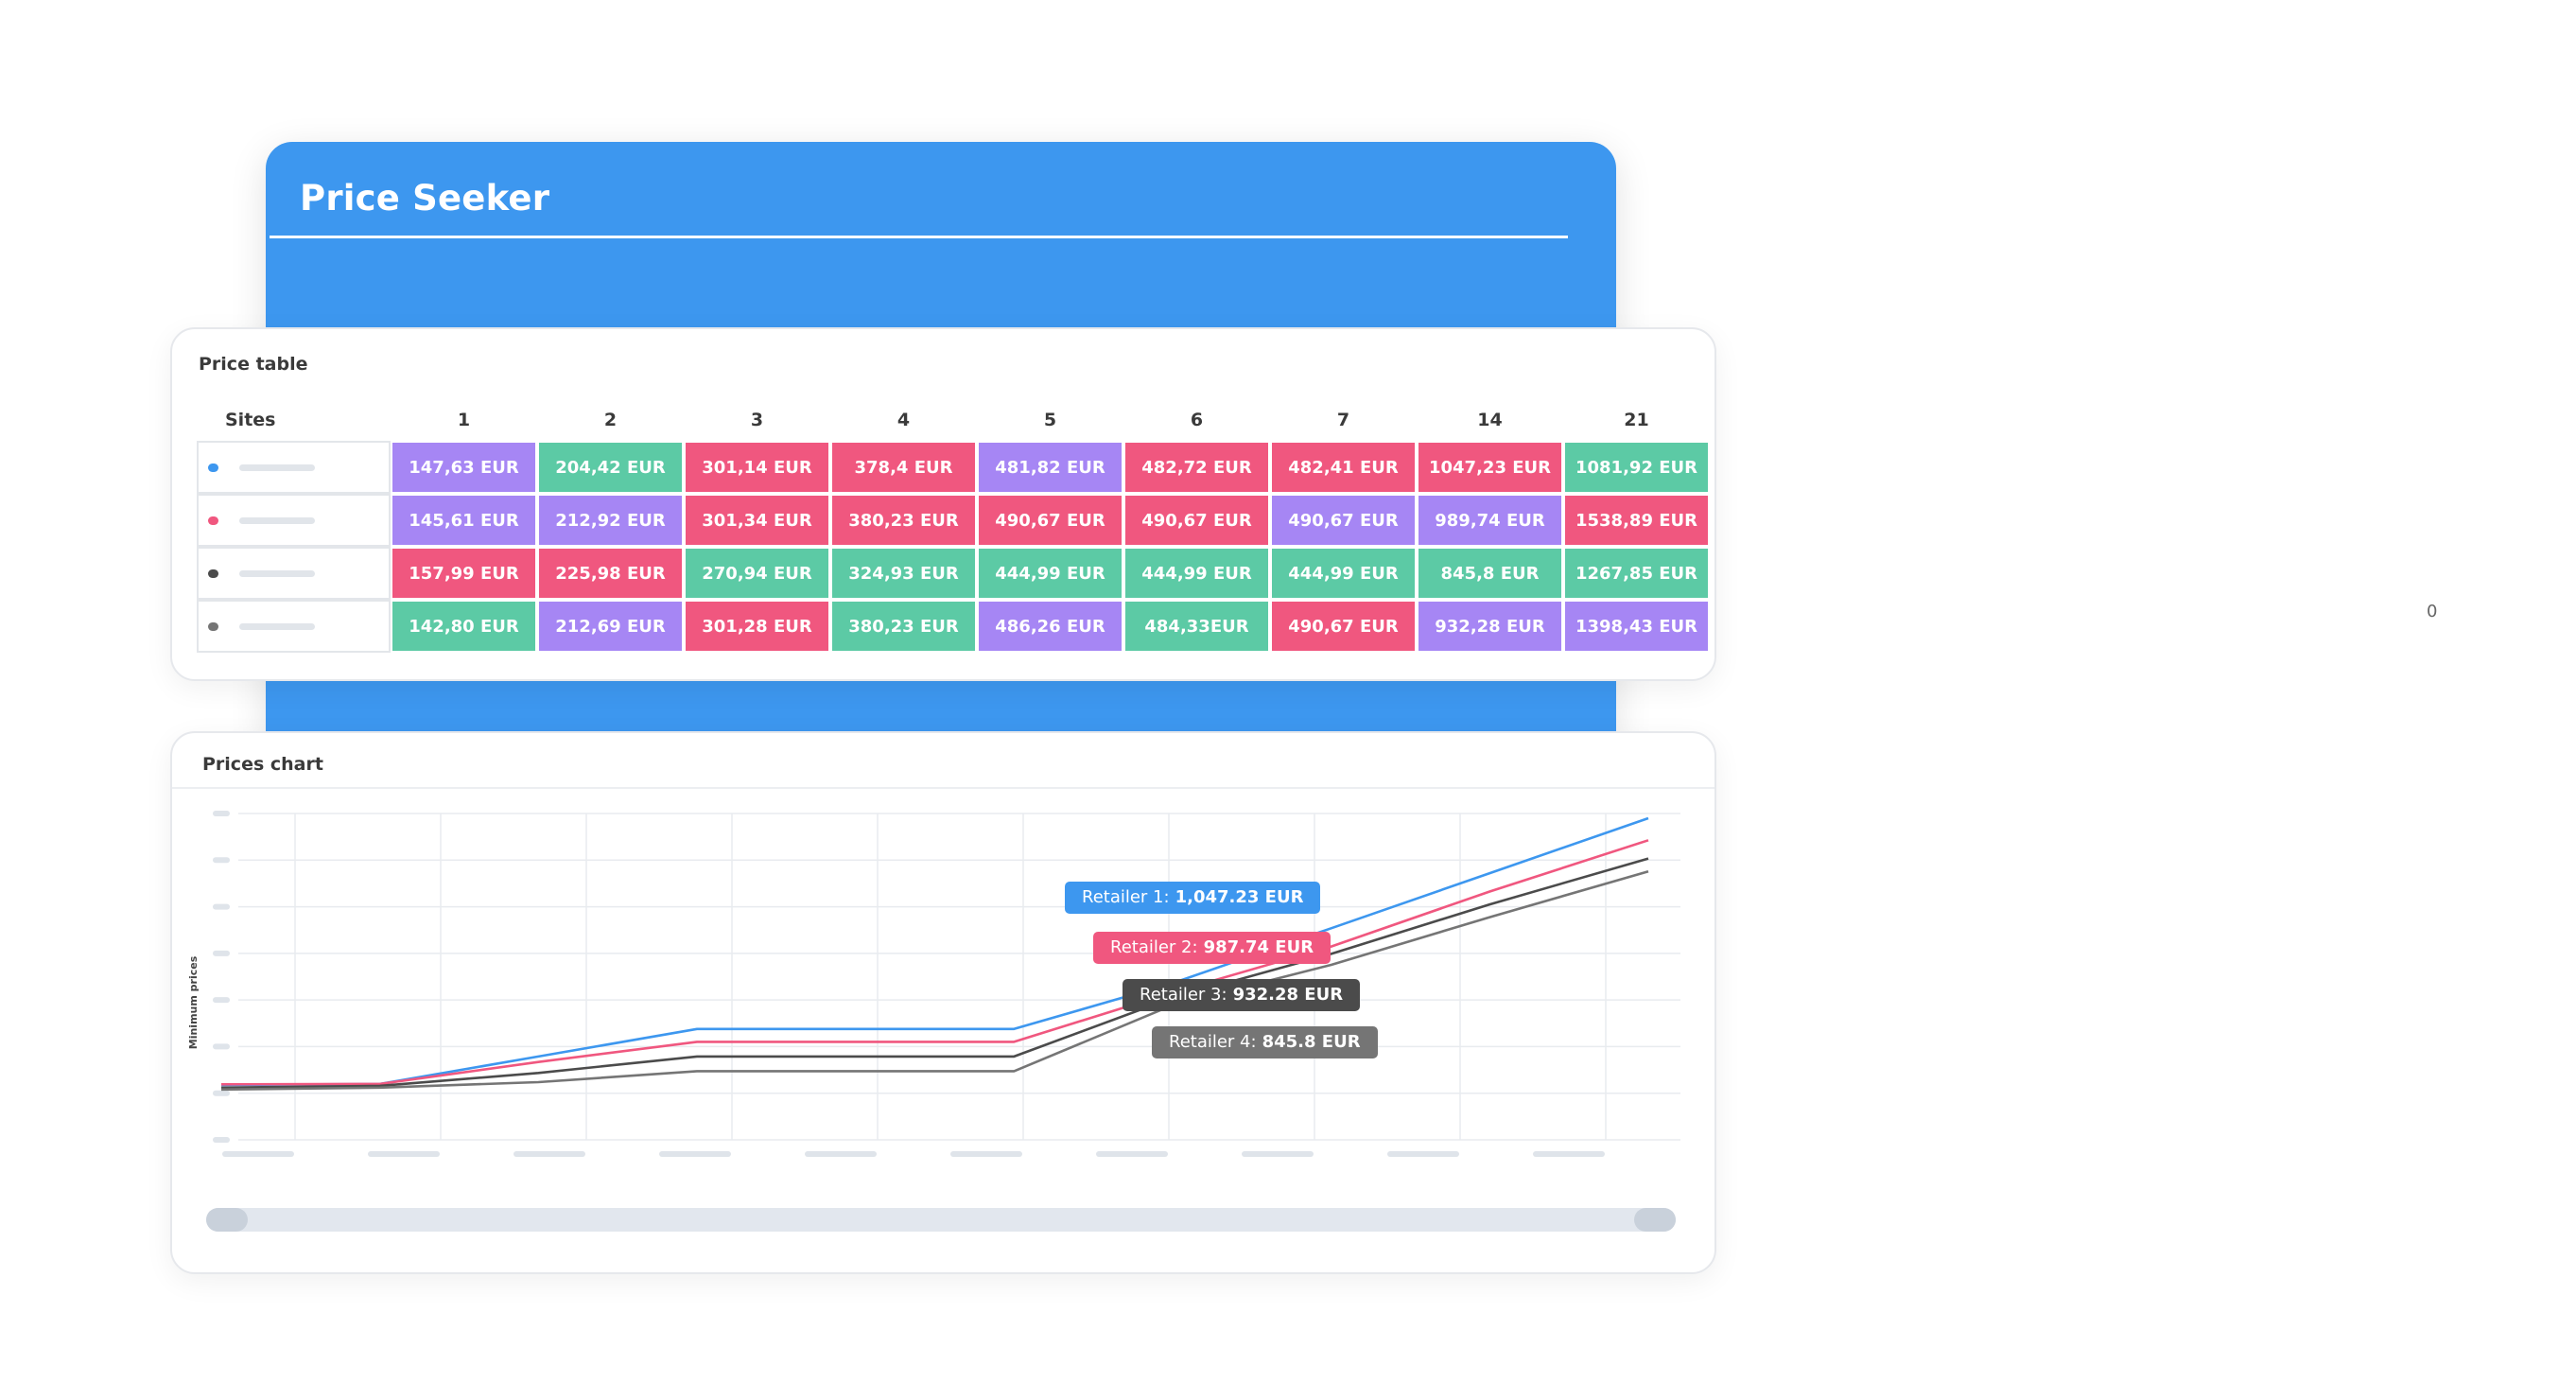 This screenshot has height=1382, width=2576. What do you see at coordinates (1212, 948) in the screenshot?
I see `tooltip-retailer-2: Retailer 2: 987.74 EUR` at bounding box center [1212, 948].